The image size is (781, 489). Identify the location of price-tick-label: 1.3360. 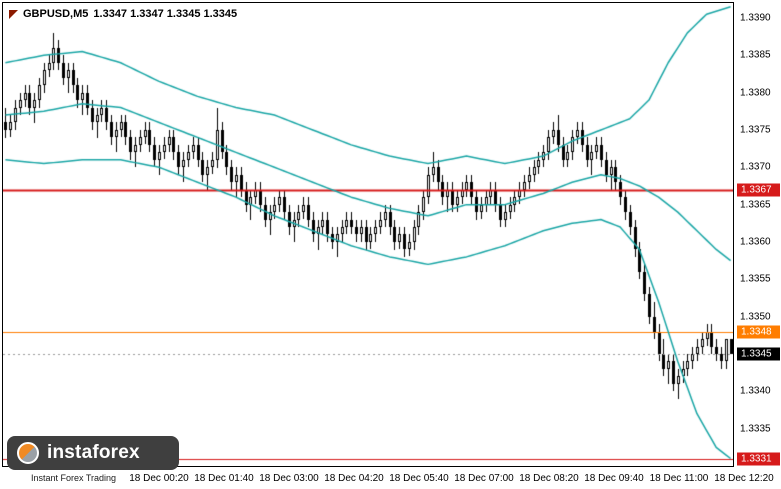
(755, 242).